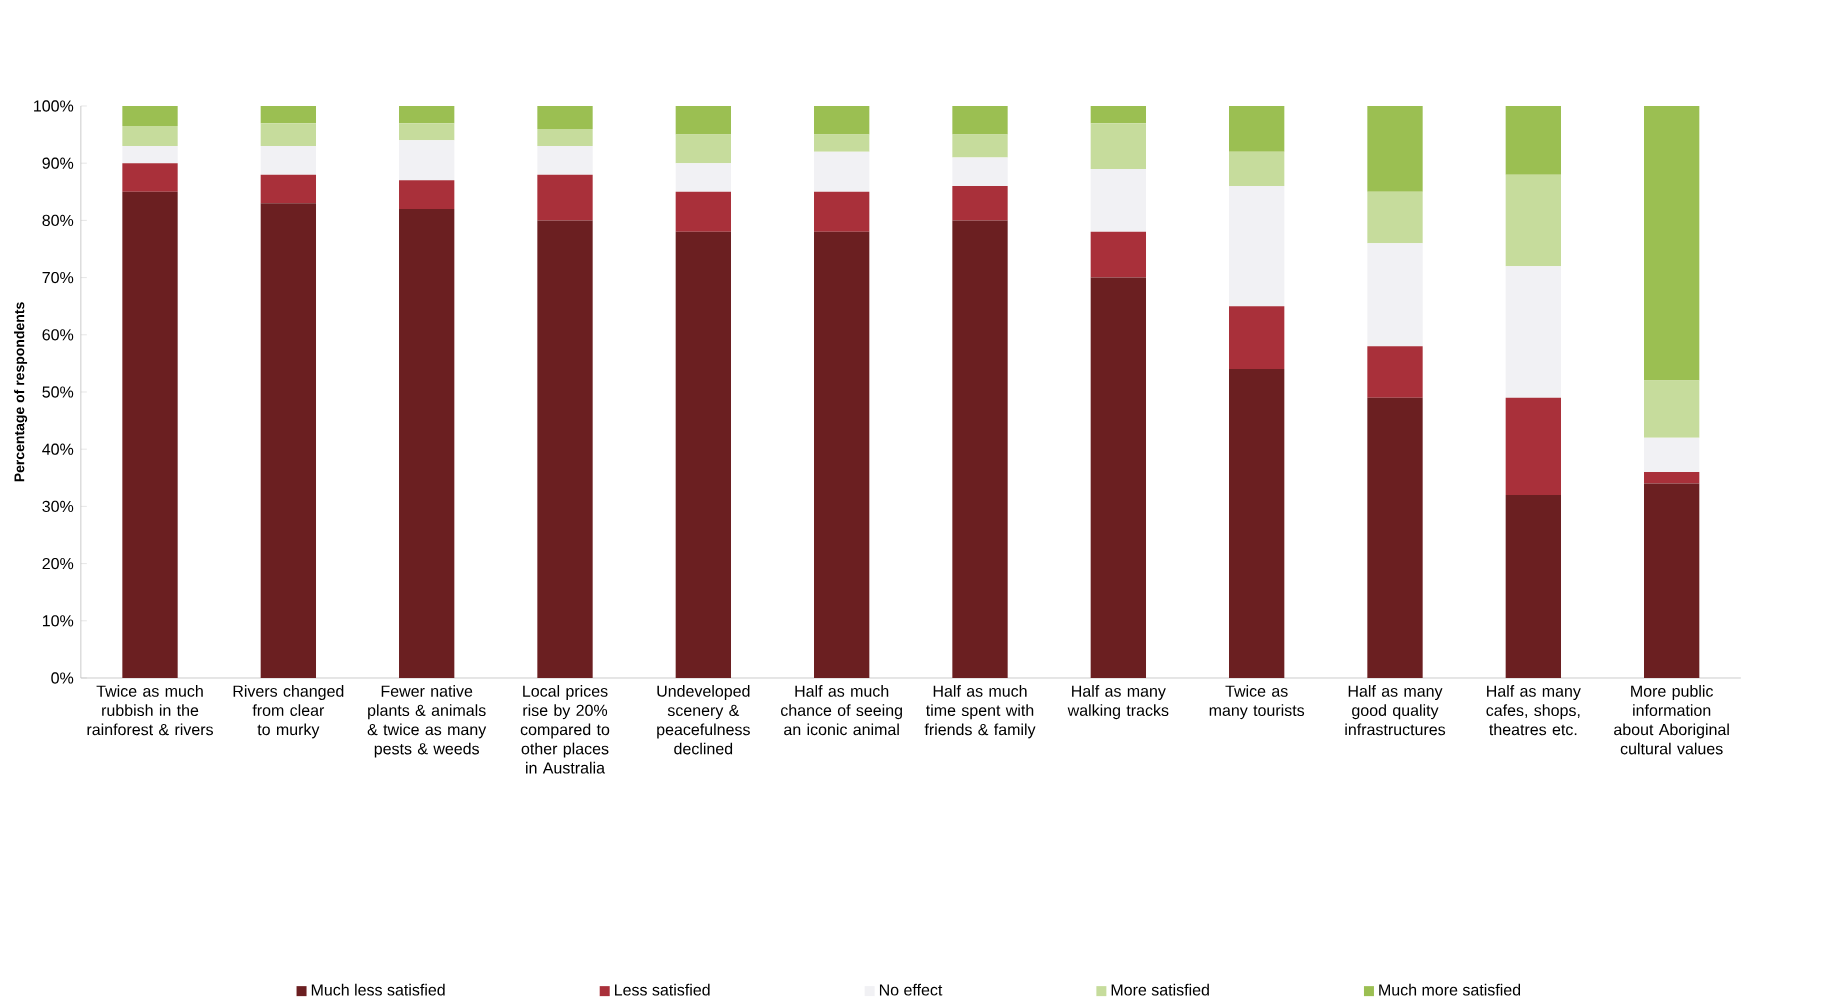 This screenshot has width=1843, height=1006. What do you see at coordinates (58, 334) in the screenshot?
I see `y-tick-label: 60%` at bounding box center [58, 334].